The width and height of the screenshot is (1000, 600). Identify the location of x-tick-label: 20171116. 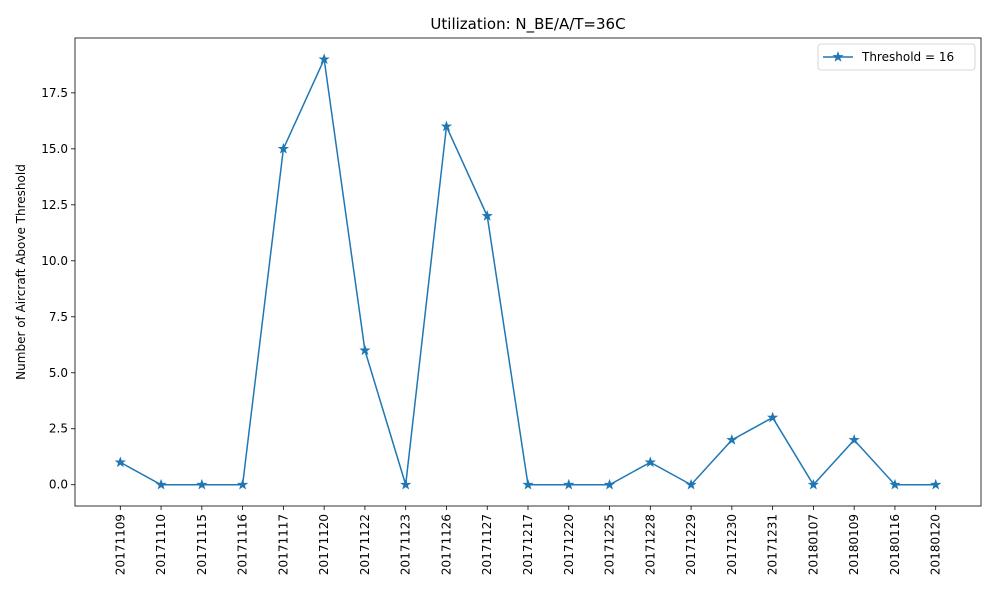
(243, 544).